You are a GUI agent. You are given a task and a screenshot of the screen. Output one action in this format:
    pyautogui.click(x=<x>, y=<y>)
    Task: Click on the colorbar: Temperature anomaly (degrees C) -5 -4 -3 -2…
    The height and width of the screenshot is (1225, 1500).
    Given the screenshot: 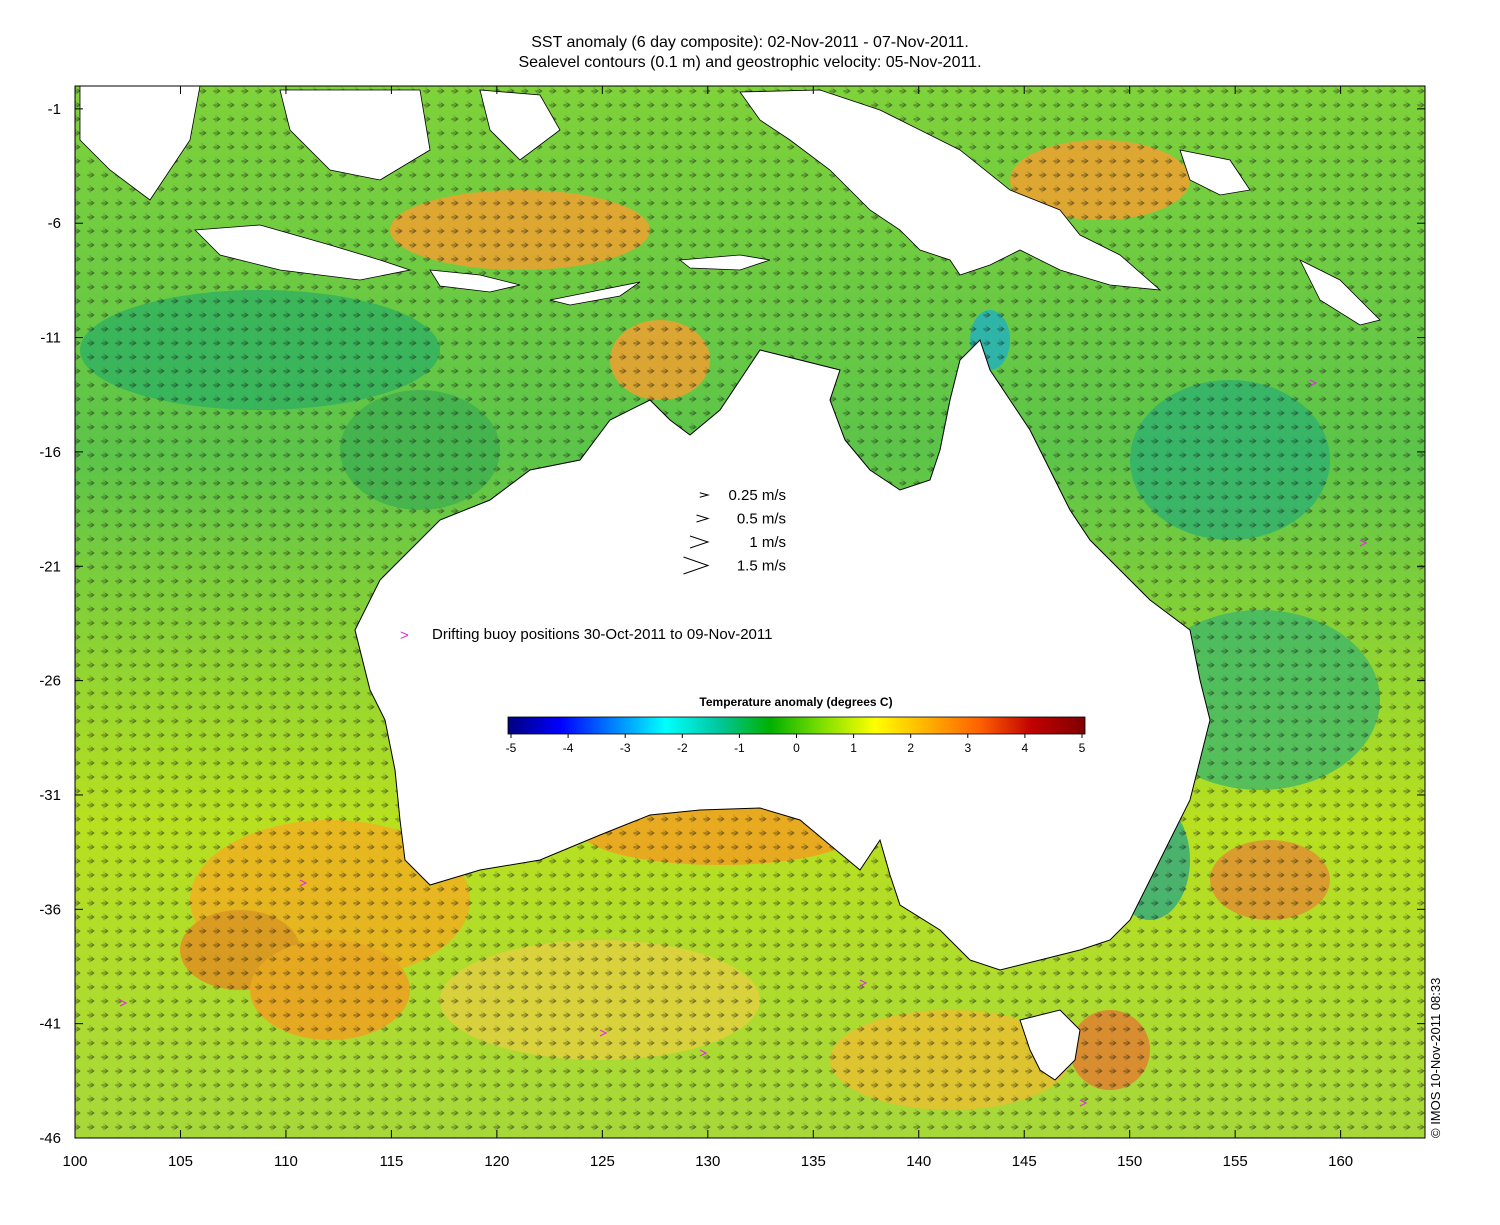 What is the action you would take?
    pyautogui.click(x=796, y=725)
    